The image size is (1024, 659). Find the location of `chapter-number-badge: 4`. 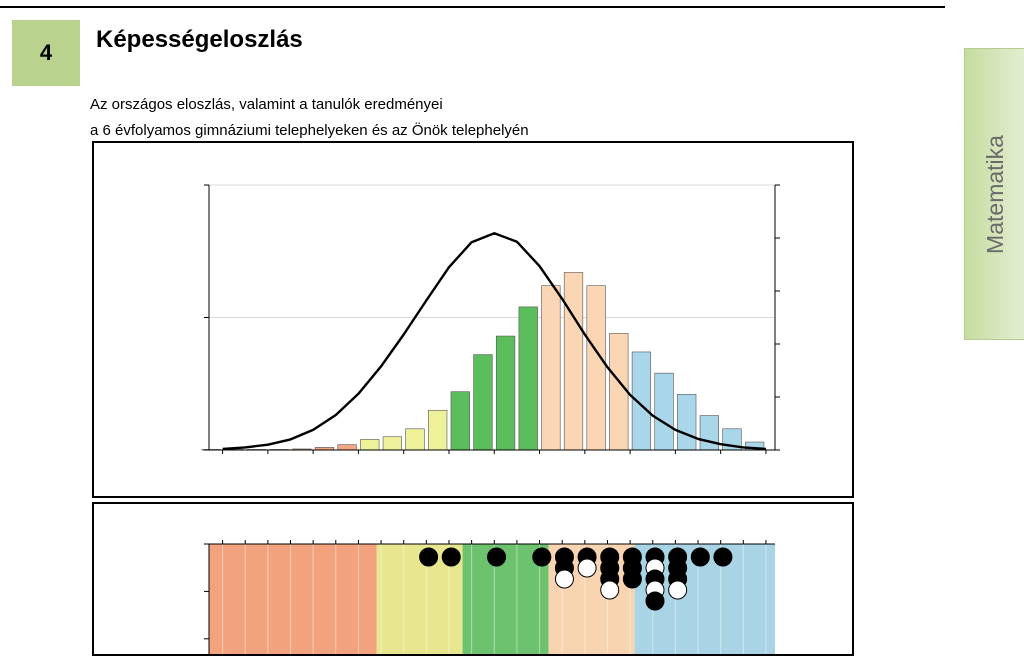

chapter-number-badge: 4 is located at coordinates (46, 53).